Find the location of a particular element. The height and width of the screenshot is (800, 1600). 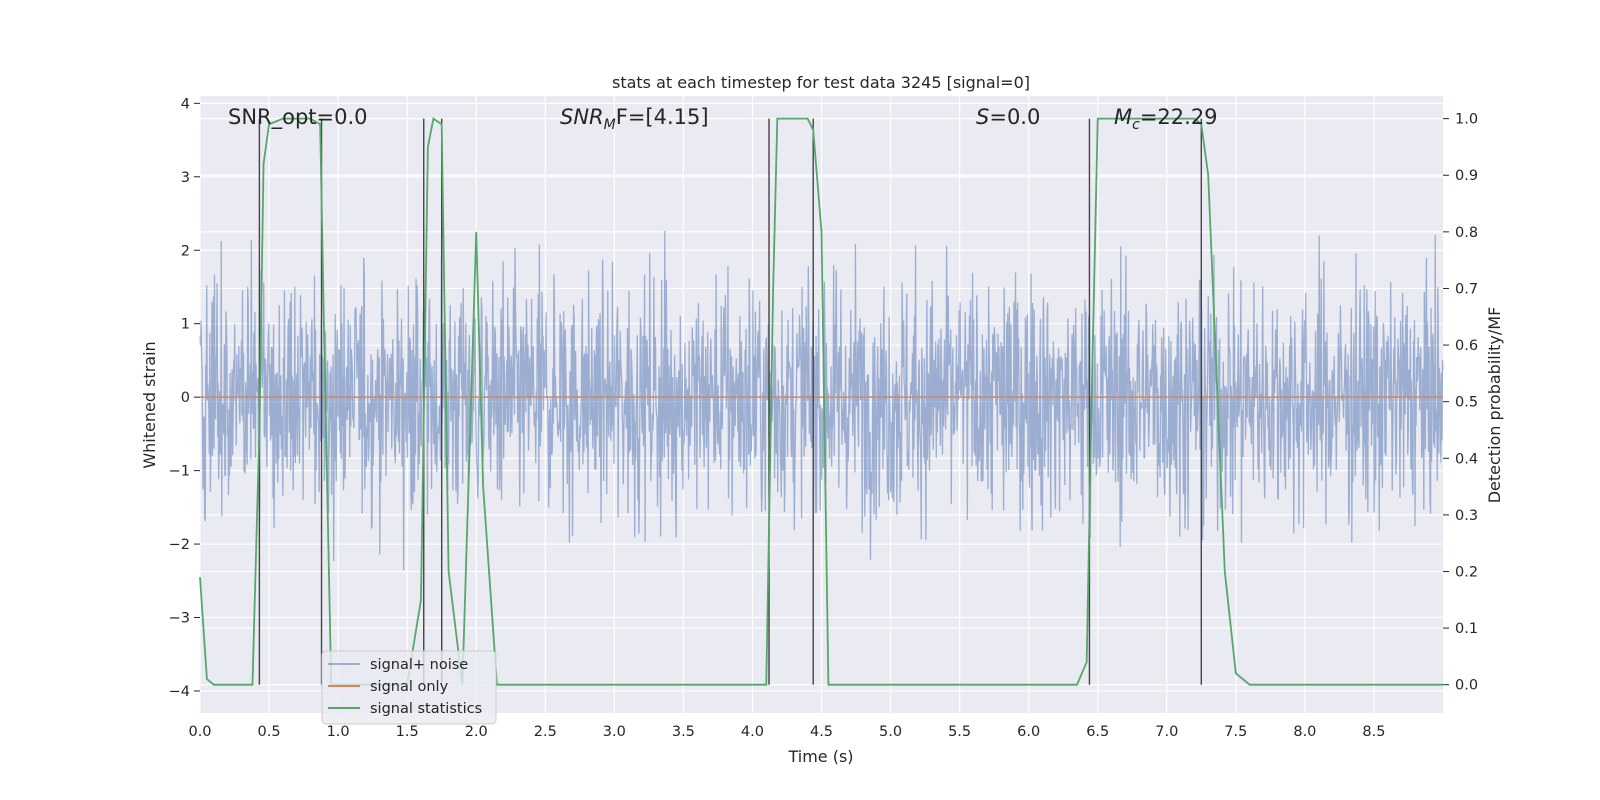

y-right-tick-label: 0.9 is located at coordinates (1466, 176).